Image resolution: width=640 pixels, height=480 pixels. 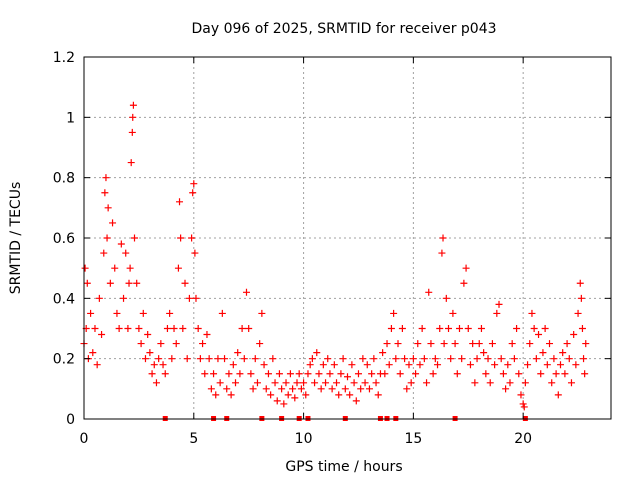 I want to click on x-tick-label: 10, so click(x=304, y=439).